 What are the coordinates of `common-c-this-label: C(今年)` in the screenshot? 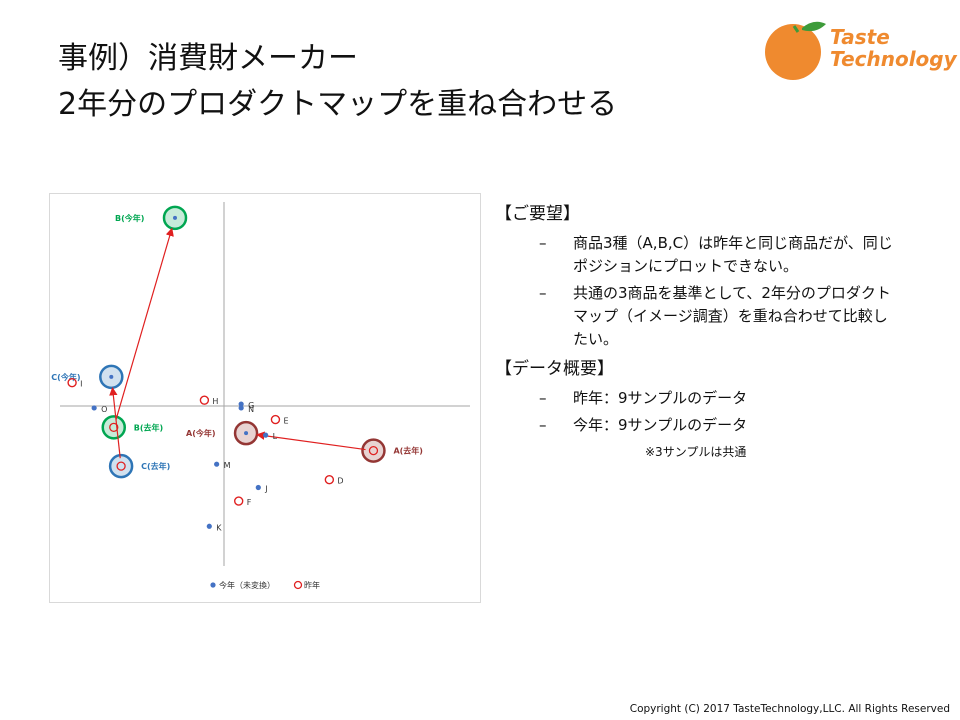 It's located at (65, 377).